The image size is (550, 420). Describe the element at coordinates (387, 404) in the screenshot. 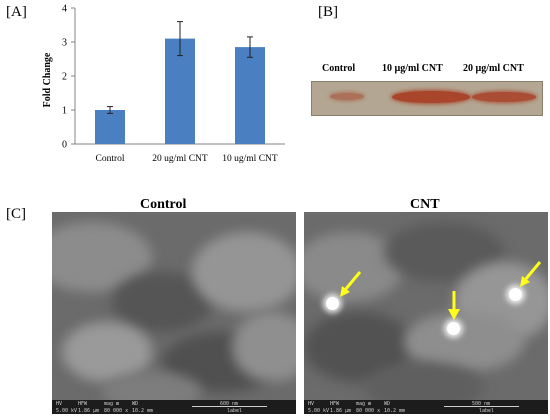

I see `sem-right-hdr-wd: WD` at that location.